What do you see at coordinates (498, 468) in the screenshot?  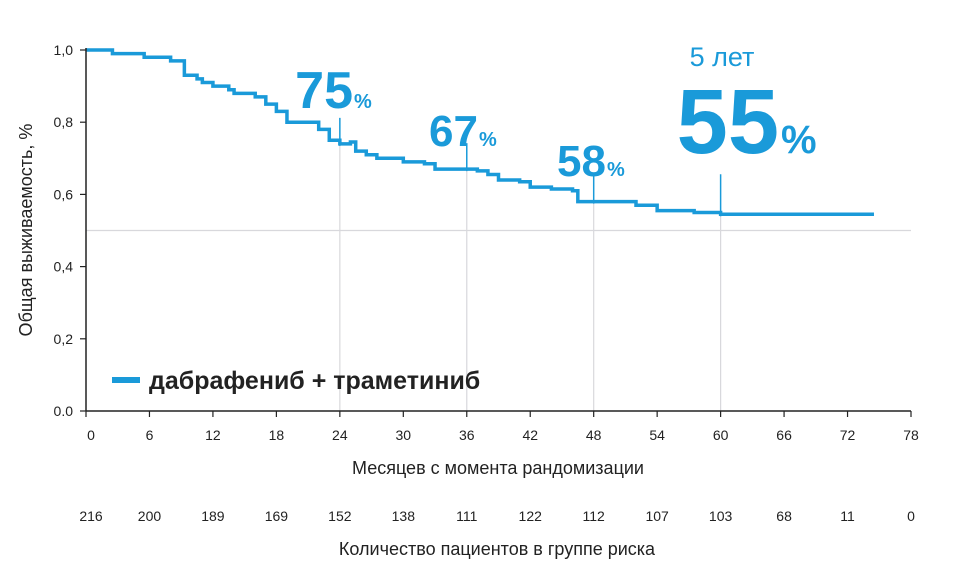 I see `x-axis-label: Месяцев с момента рандомизации` at bounding box center [498, 468].